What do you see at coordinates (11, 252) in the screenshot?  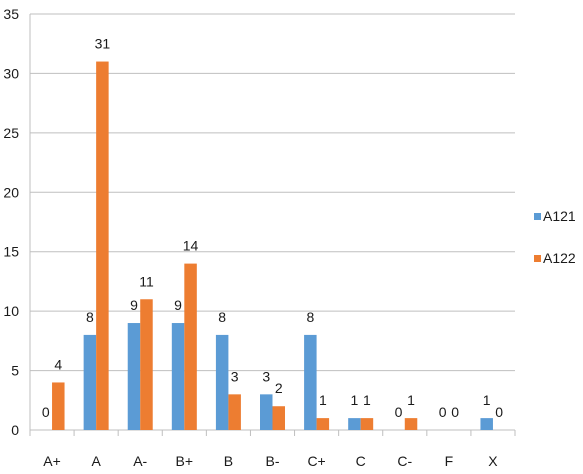 I see `y-tick-label: 15` at bounding box center [11, 252].